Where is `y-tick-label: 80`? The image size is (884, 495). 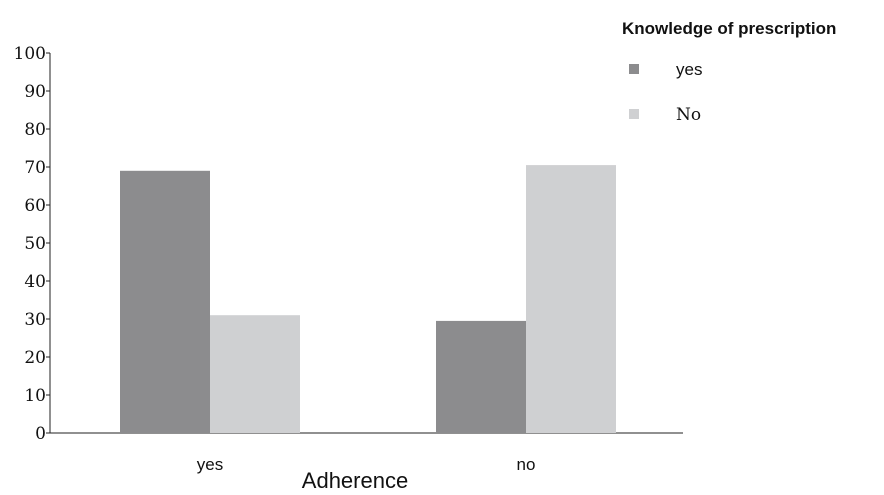
y-tick-label: 80 is located at coordinates (35, 130).